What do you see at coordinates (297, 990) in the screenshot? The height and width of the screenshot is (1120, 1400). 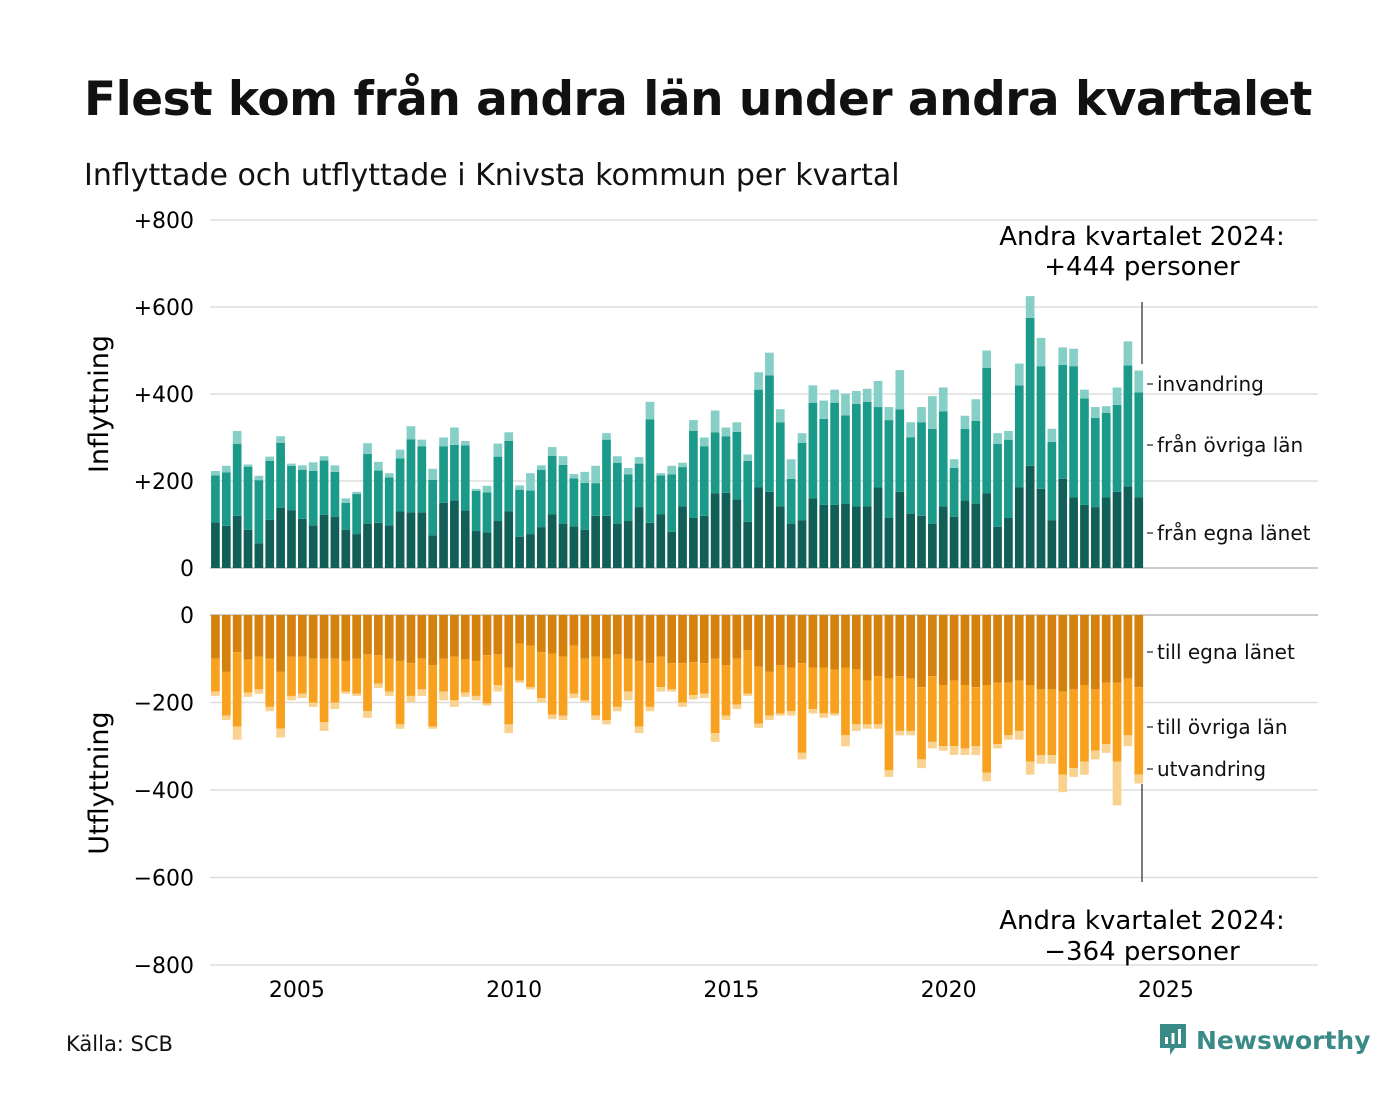 I see `x-tick-label: 2005` at bounding box center [297, 990].